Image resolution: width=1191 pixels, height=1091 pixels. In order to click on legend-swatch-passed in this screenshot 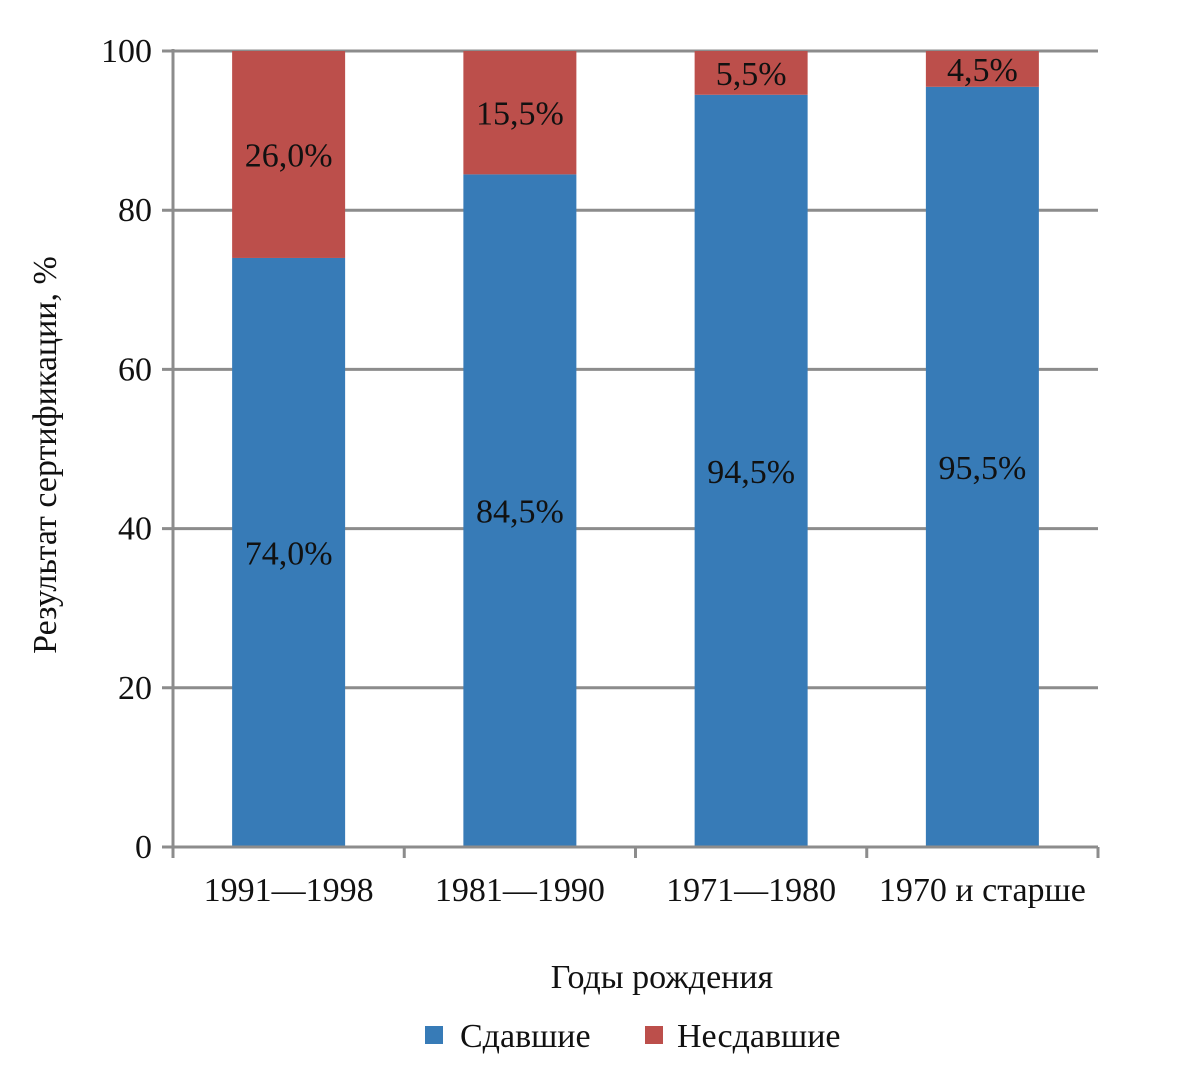, I will do `click(434, 1035)`.